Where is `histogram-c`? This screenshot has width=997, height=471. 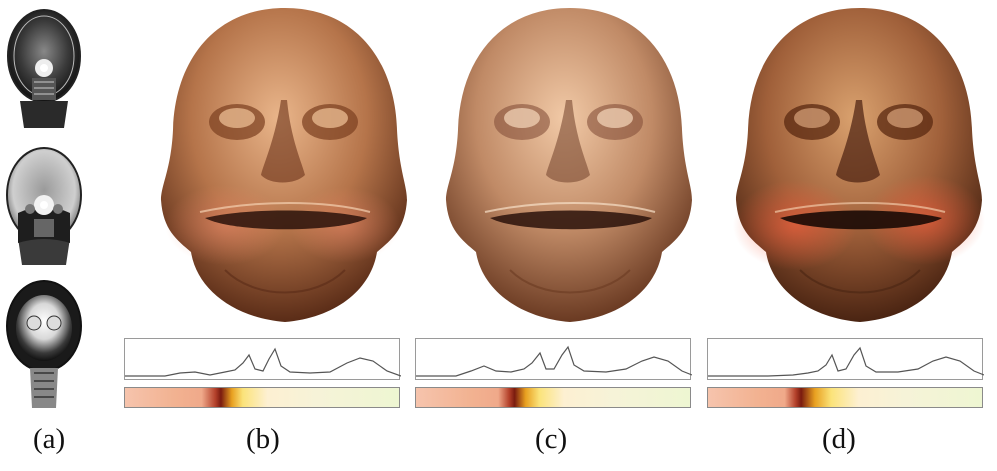 histogram-c is located at coordinates (553, 359).